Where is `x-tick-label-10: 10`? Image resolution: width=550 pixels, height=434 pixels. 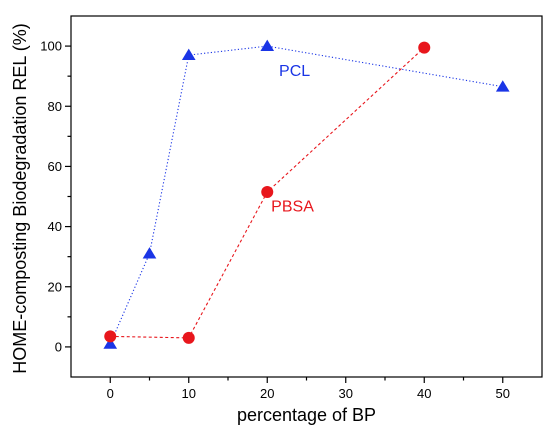
x-tick-label-10: 10 is located at coordinates (189, 393).